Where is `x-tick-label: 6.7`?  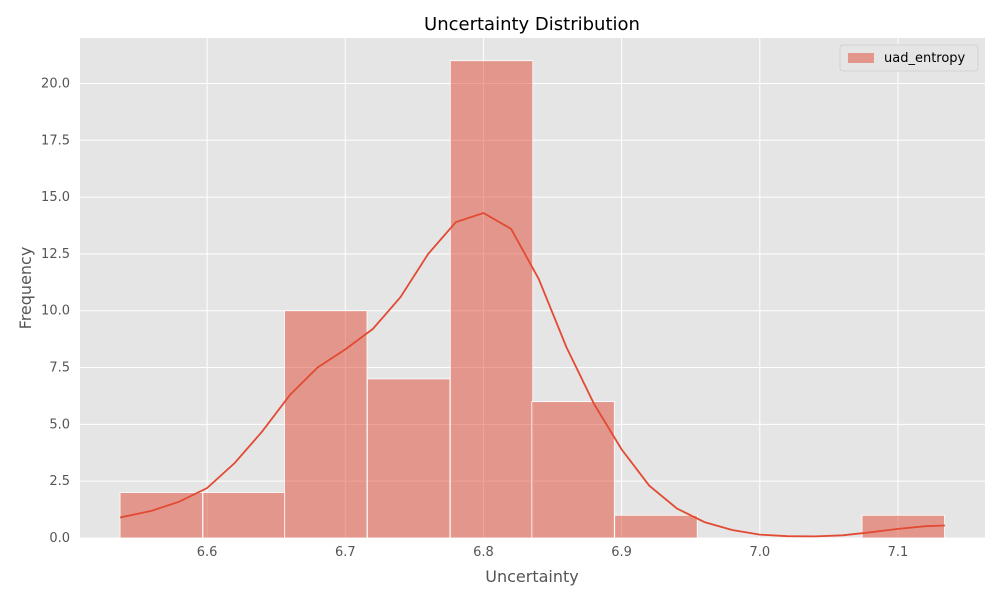 x-tick-label: 6.7 is located at coordinates (345, 552).